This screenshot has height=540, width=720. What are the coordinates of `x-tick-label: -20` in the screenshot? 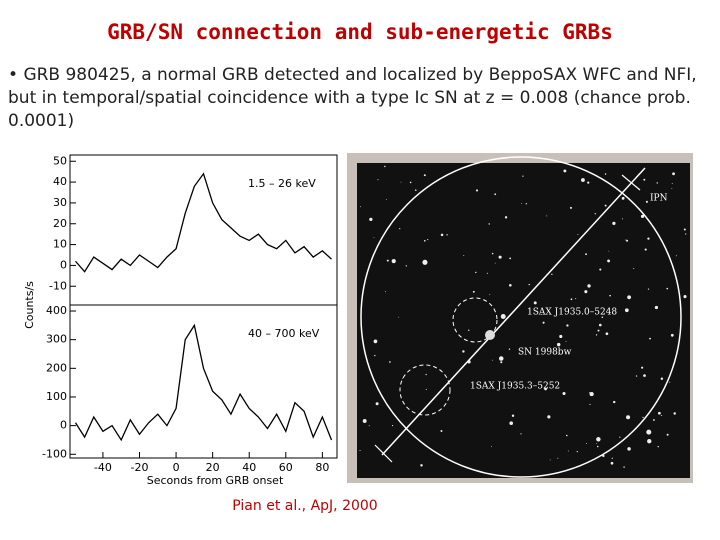 It's located at (140, 467).